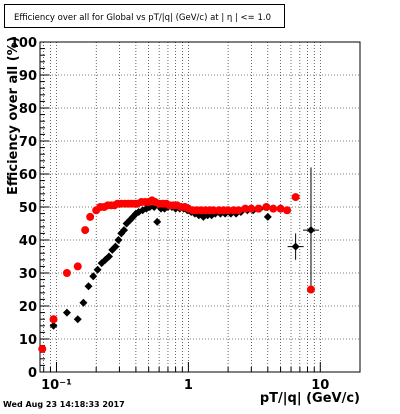 Image resolution: width=400 pixels, height=414 pixels. Describe the element at coordinates (23, 43) in the screenshot. I see `y-tick-label: 100` at that location.